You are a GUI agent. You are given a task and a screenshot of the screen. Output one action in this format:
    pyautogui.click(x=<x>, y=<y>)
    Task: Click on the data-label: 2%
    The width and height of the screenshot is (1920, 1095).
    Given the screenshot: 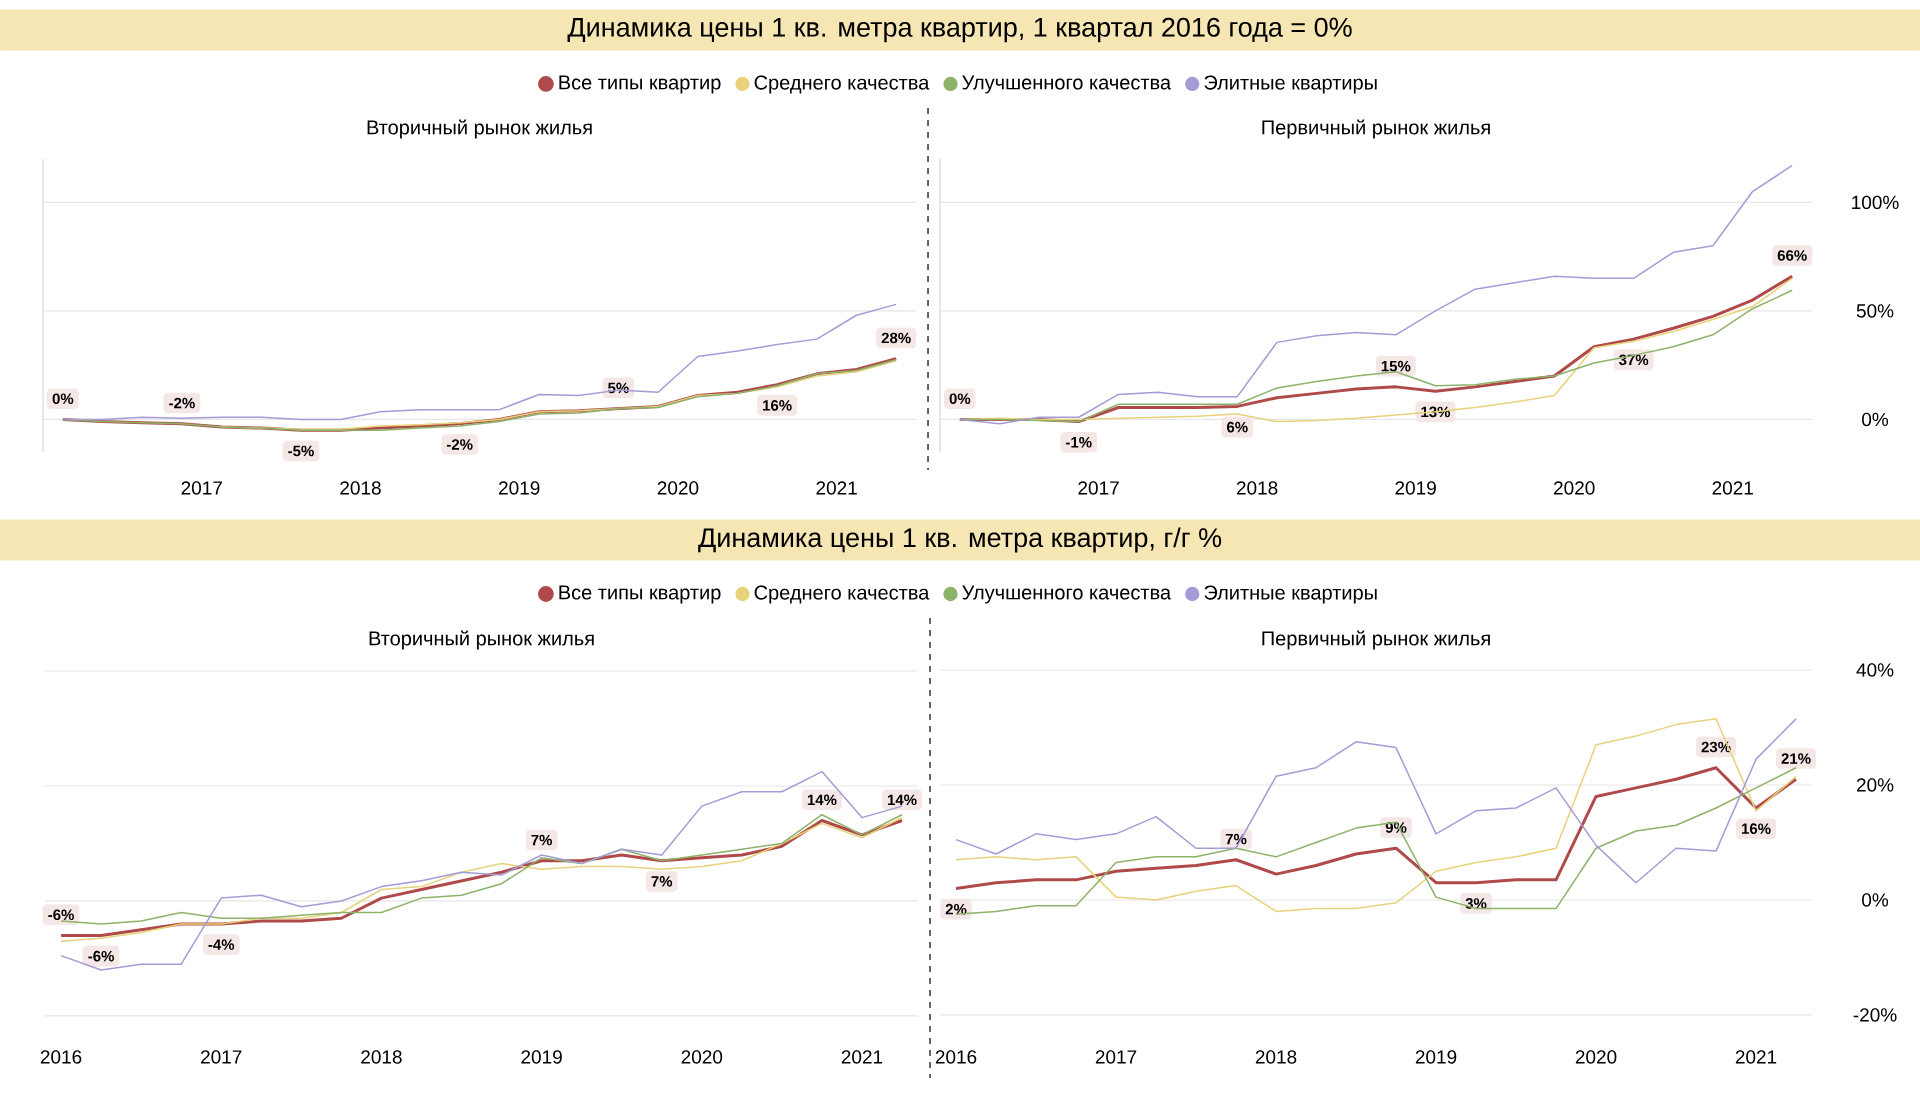 What is the action you would take?
    pyautogui.click(x=956, y=909)
    